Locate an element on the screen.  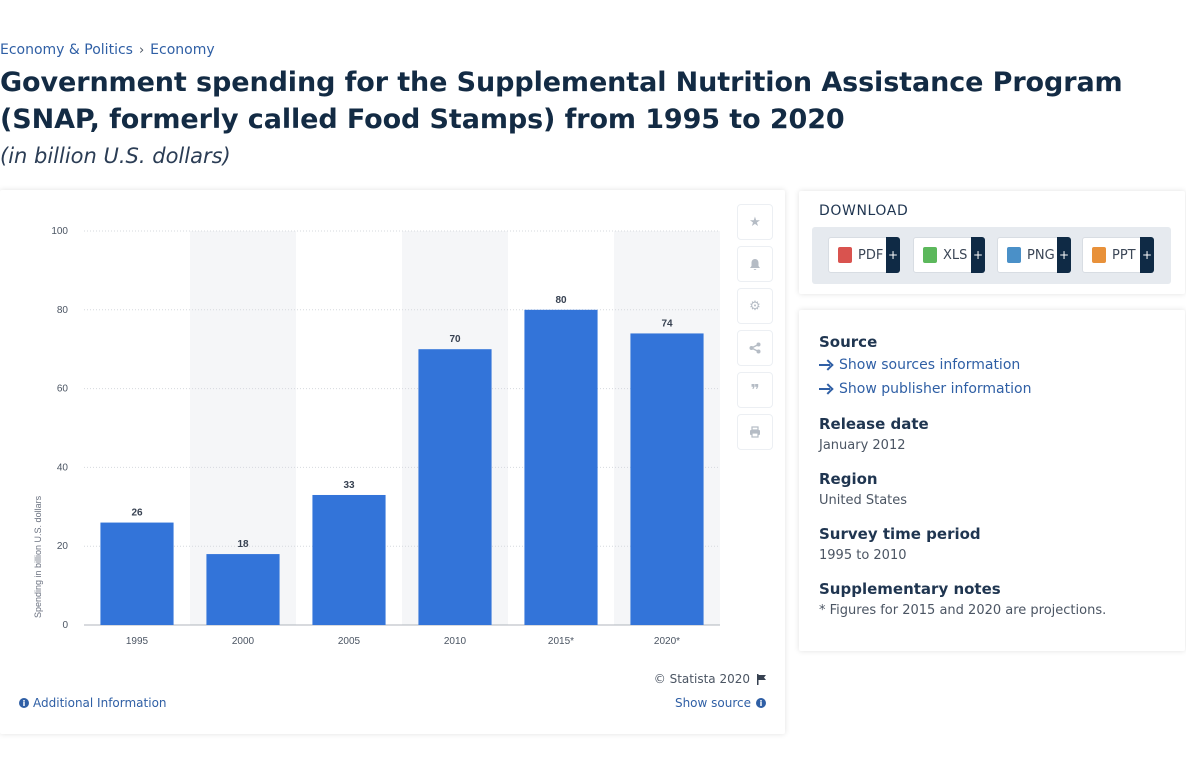
y-tick-label: 20 is located at coordinates (63, 546).